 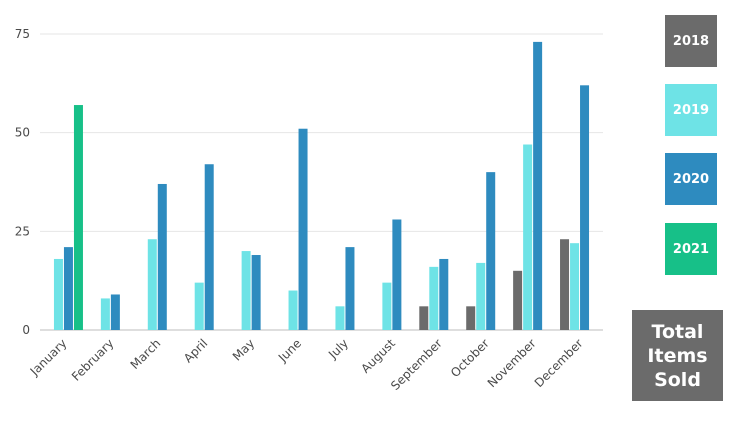 What do you see at coordinates (93, 360) in the screenshot?
I see `x-tick-label: February` at bounding box center [93, 360].